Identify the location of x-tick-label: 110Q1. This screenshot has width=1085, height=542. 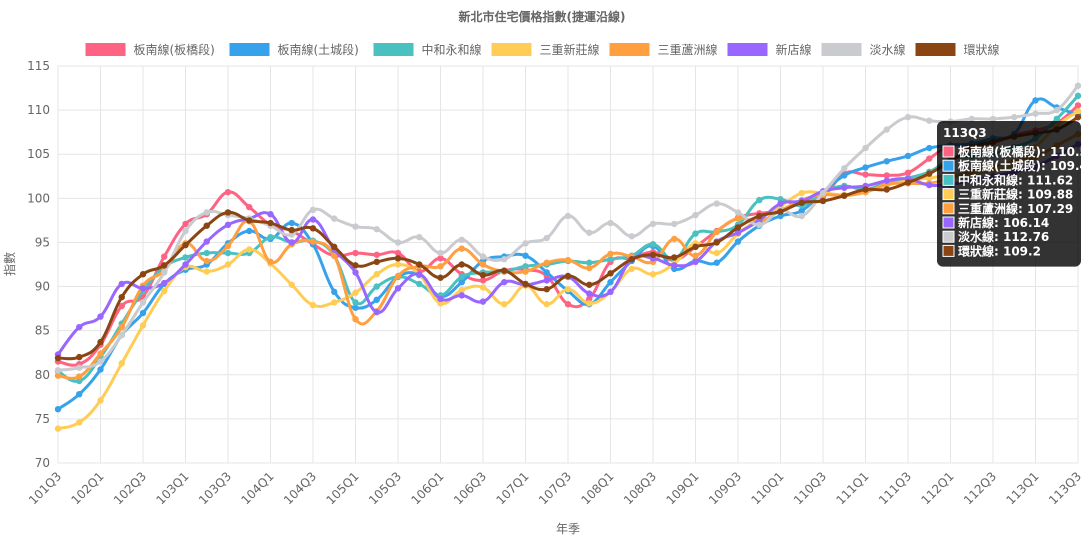
(767, 488).